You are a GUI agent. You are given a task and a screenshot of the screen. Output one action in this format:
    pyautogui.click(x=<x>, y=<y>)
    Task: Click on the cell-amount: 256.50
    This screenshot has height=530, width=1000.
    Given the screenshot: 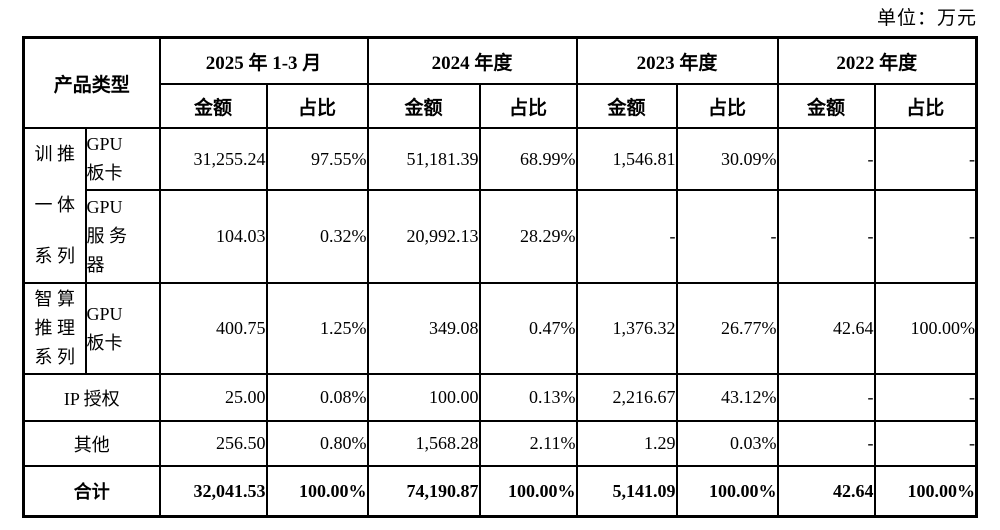 What is the action you would take?
    pyautogui.click(x=213, y=443)
    